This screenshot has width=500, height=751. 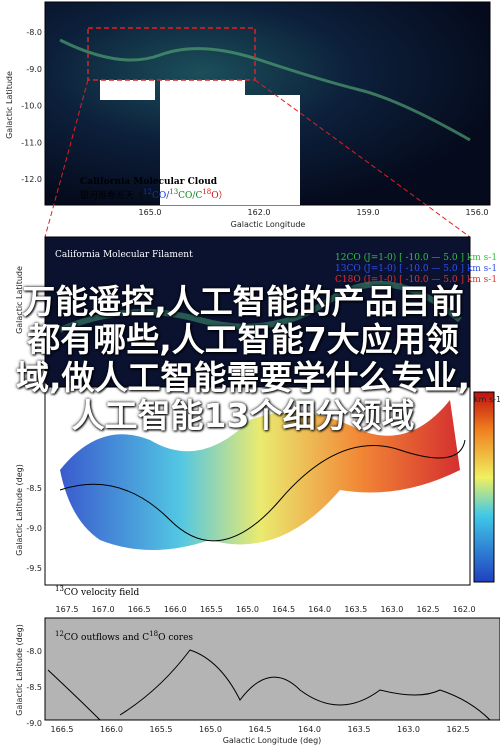 I want to click on title-text: CO outflows and C, so click(x=106, y=638).